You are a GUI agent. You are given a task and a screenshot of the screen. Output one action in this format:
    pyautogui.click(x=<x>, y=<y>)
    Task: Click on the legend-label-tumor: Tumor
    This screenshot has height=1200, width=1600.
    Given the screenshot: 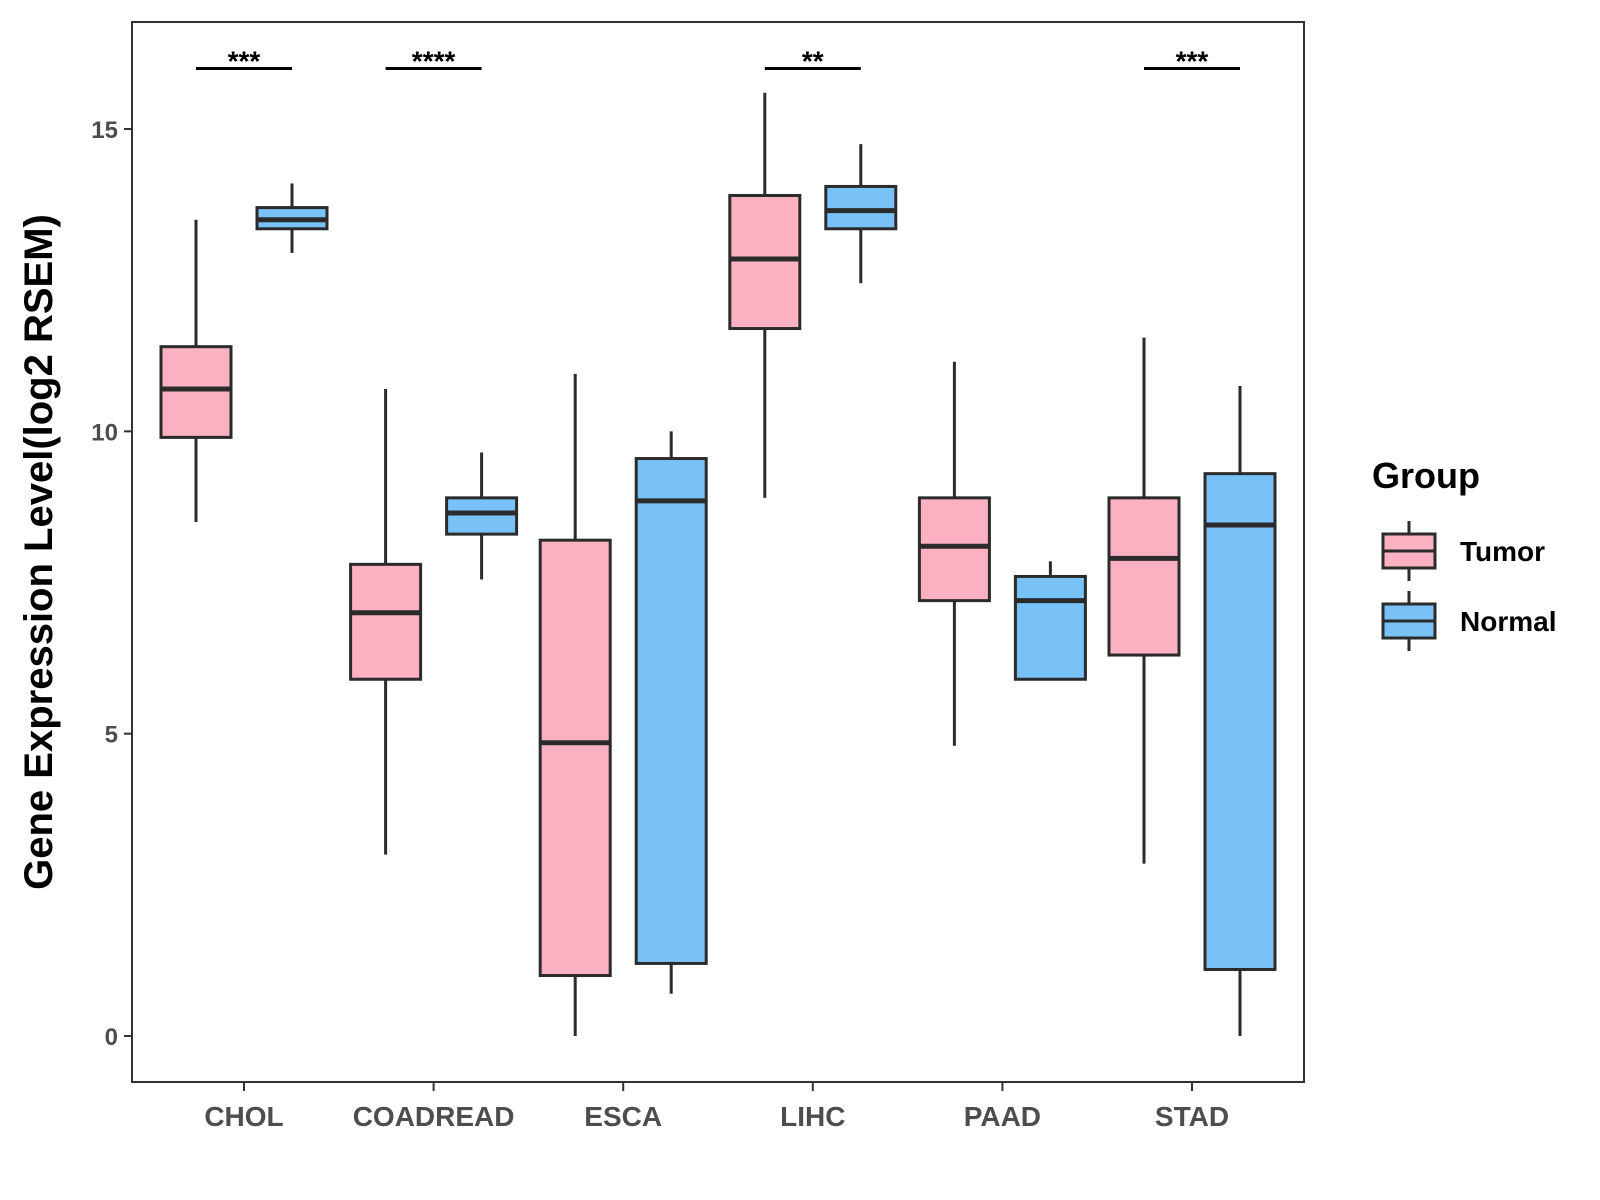 What is the action you would take?
    pyautogui.click(x=1502, y=551)
    